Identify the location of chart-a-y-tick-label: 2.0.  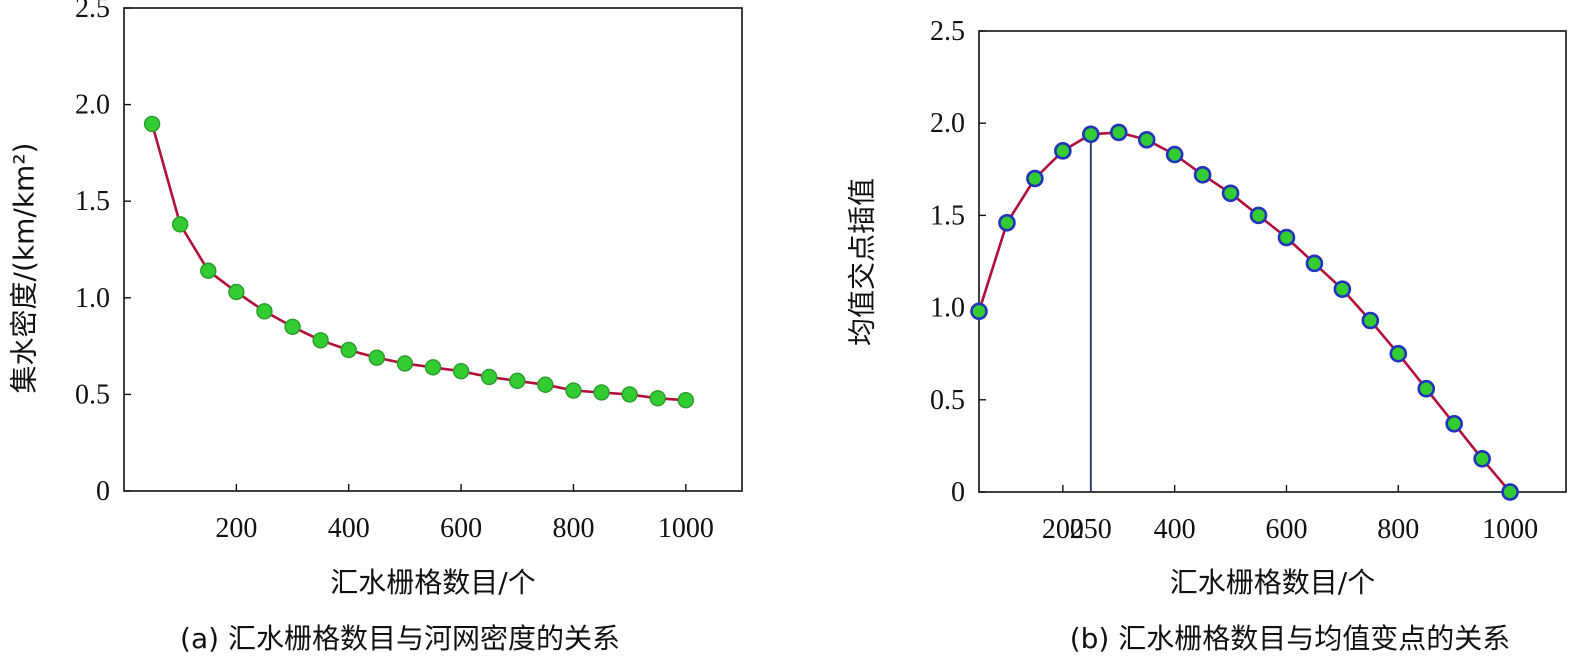
(92, 105).